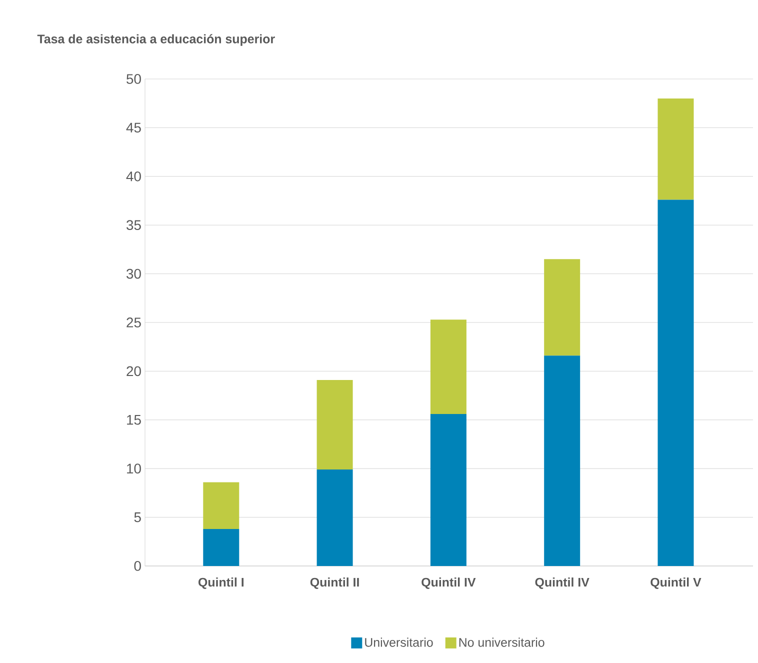 The width and height of the screenshot is (758, 663). Describe the element at coordinates (501, 642) in the screenshot. I see `legend-label: No universitario` at that location.